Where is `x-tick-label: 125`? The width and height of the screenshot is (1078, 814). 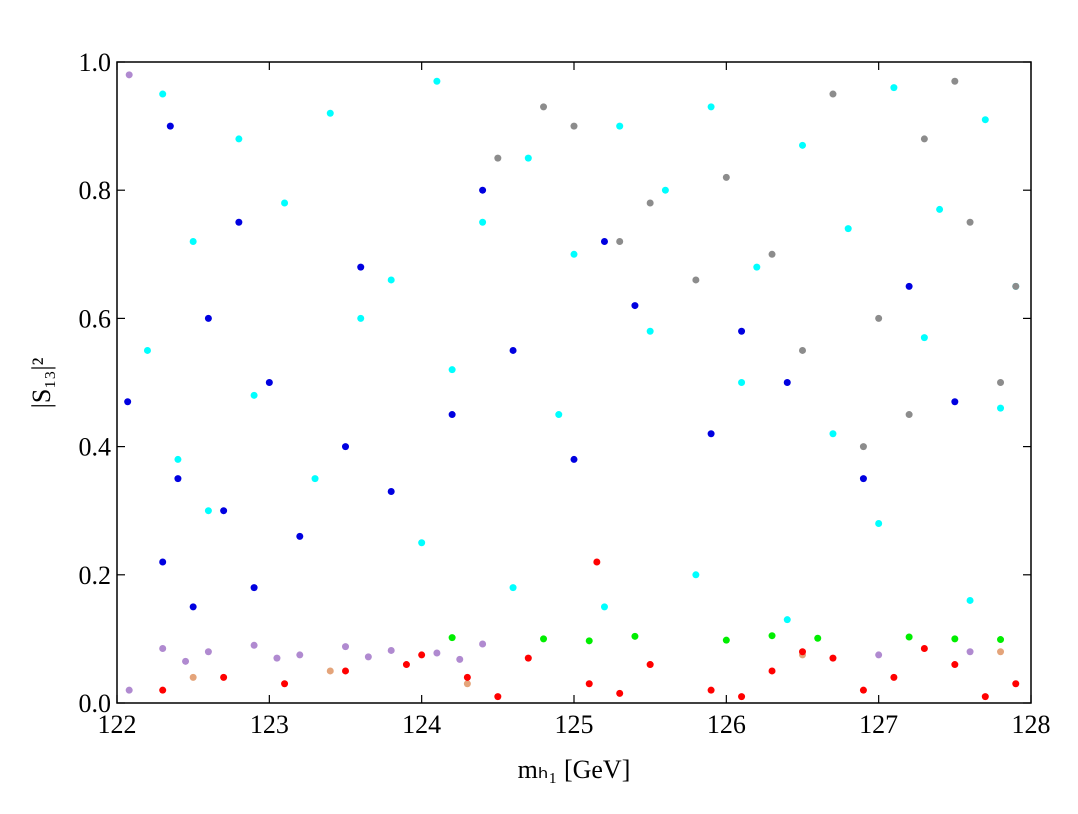 x-tick-label: 125 is located at coordinates (574, 724).